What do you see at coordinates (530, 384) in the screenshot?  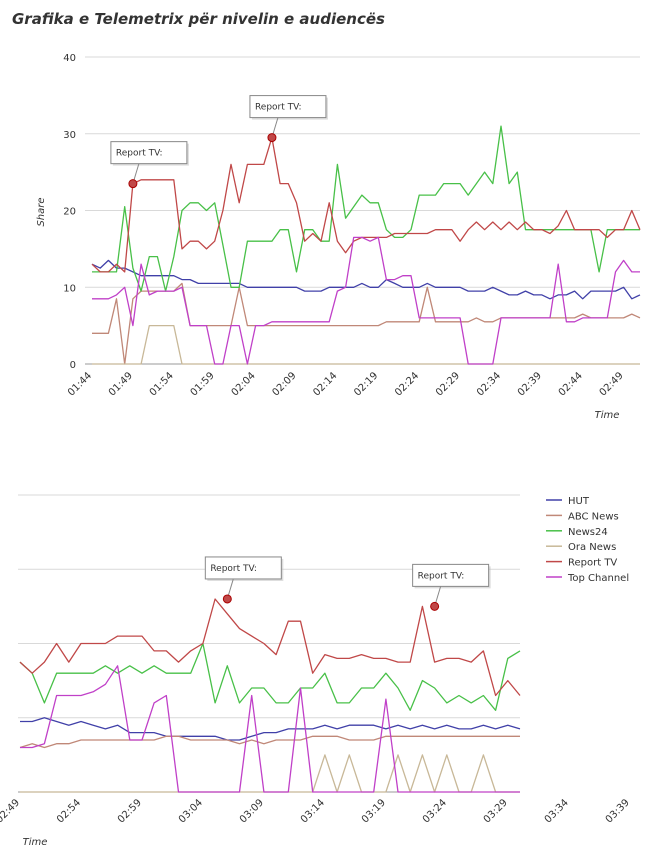 I see `x-tick-label: 02:39` at bounding box center [530, 384].